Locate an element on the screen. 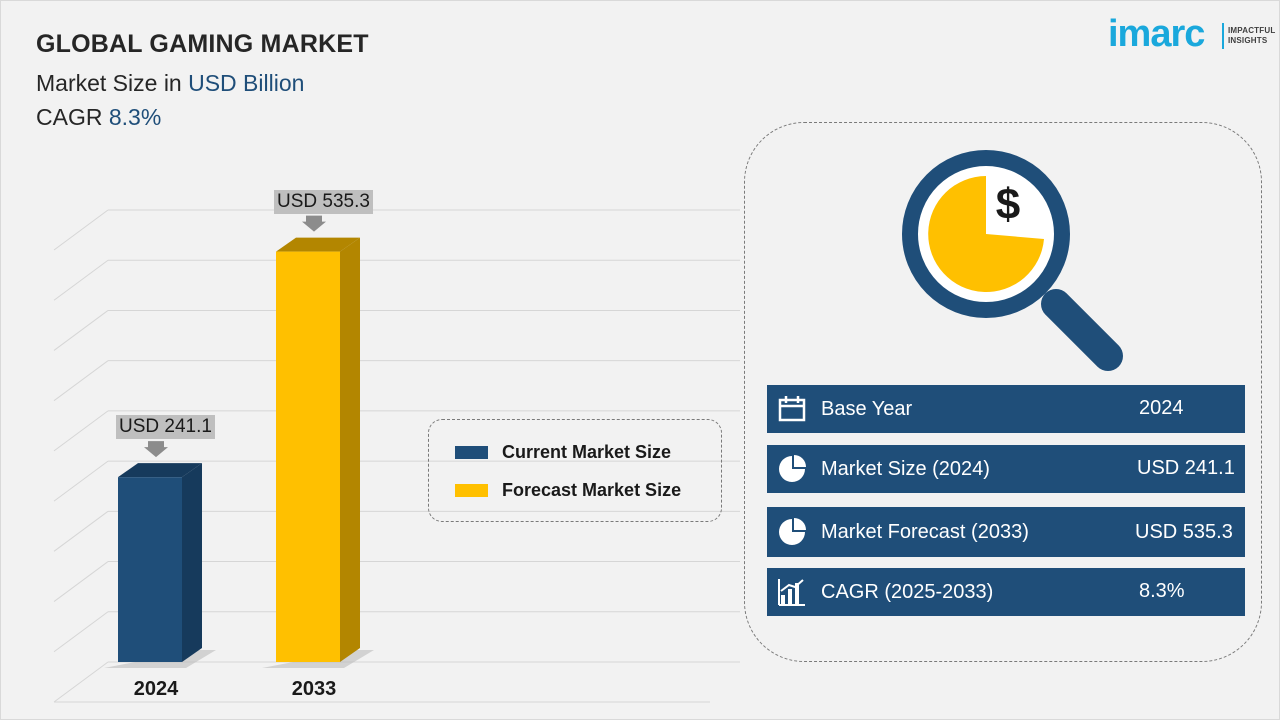 Image resolution: width=1280 pixels, height=720 pixels. info-row-market-forecast: Market Forecast (2033) USD 535.3 is located at coordinates (1006, 532).